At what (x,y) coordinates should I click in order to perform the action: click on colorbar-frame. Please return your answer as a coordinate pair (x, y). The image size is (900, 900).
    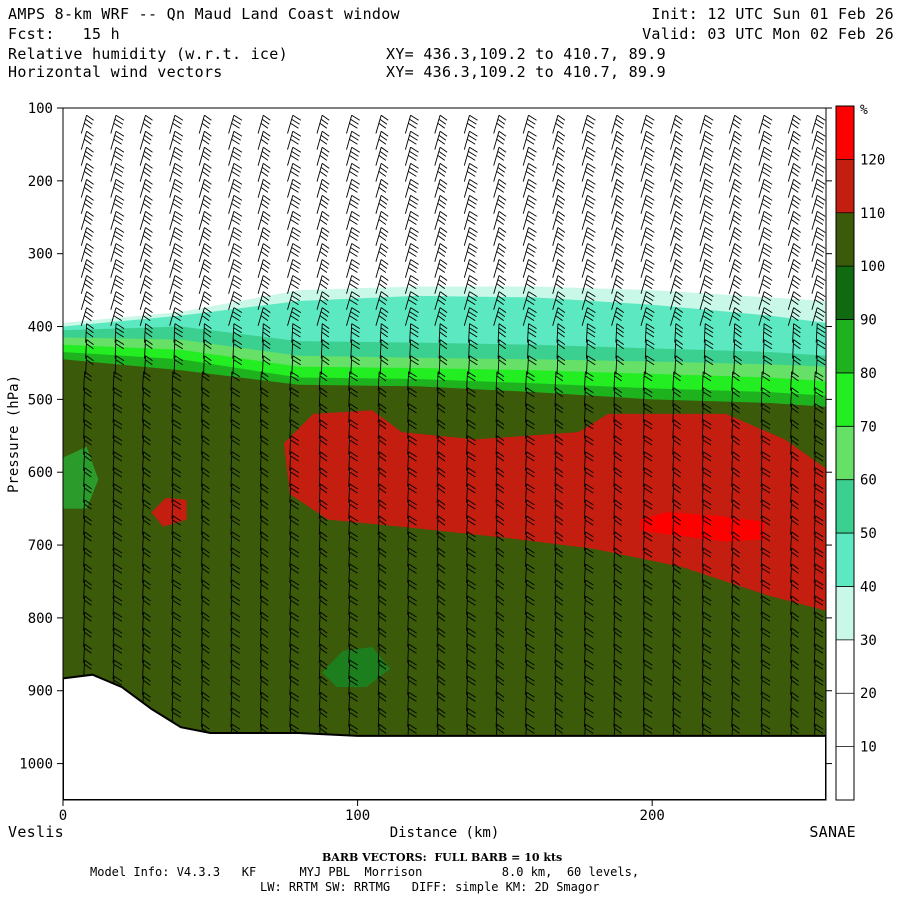
    Looking at the image, I should click on (845, 453).